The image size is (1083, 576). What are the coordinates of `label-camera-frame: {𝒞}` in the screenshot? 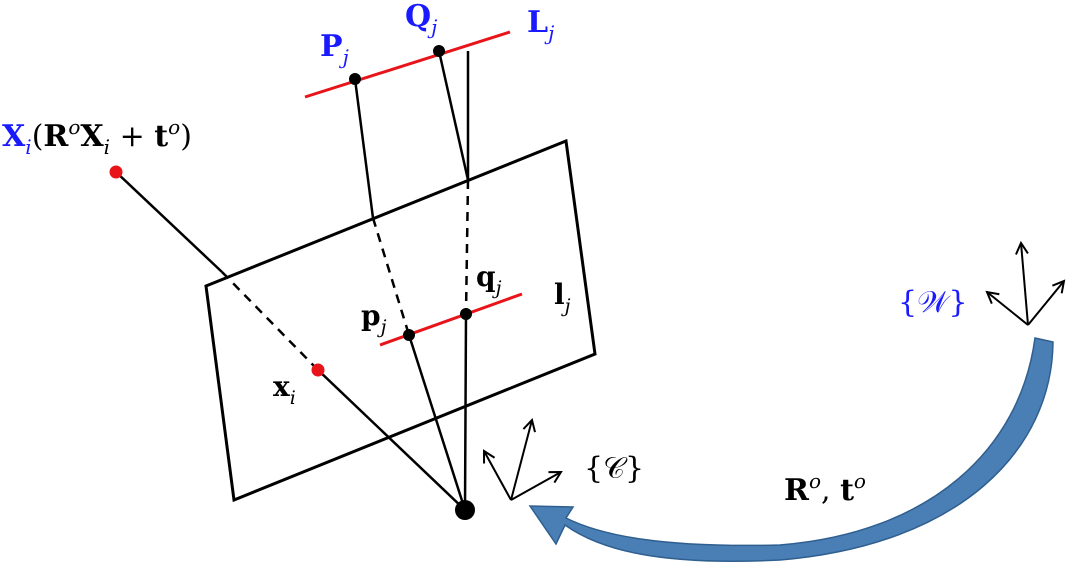 It's located at (614, 468).